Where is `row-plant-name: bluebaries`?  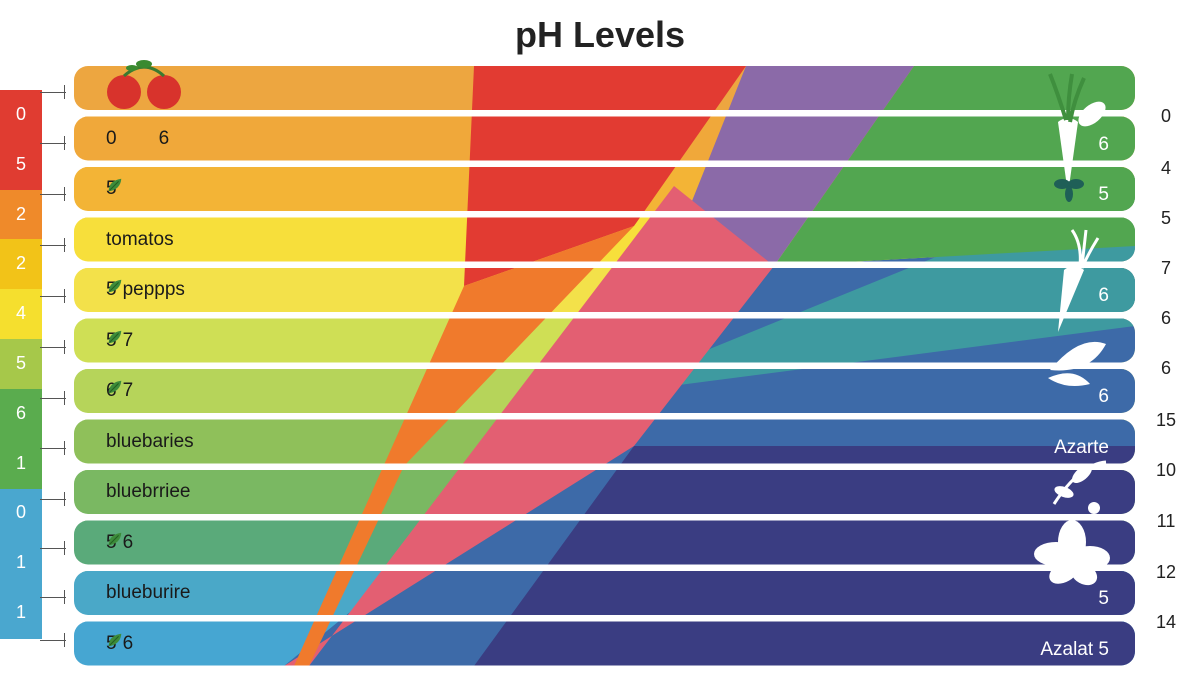 row-plant-name: bluebaries is located at coordinates (150, 441).